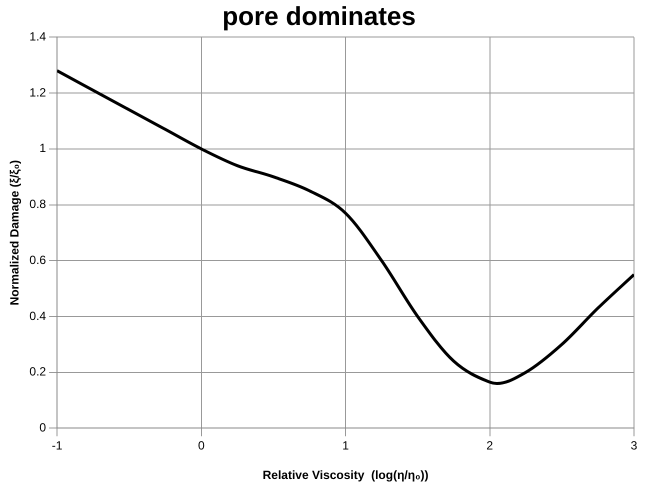 The image size is (646, 487). Describe the element at coordinates (37, 371) in the screenshot. I see `y-tick-label: 0.2` at that location.